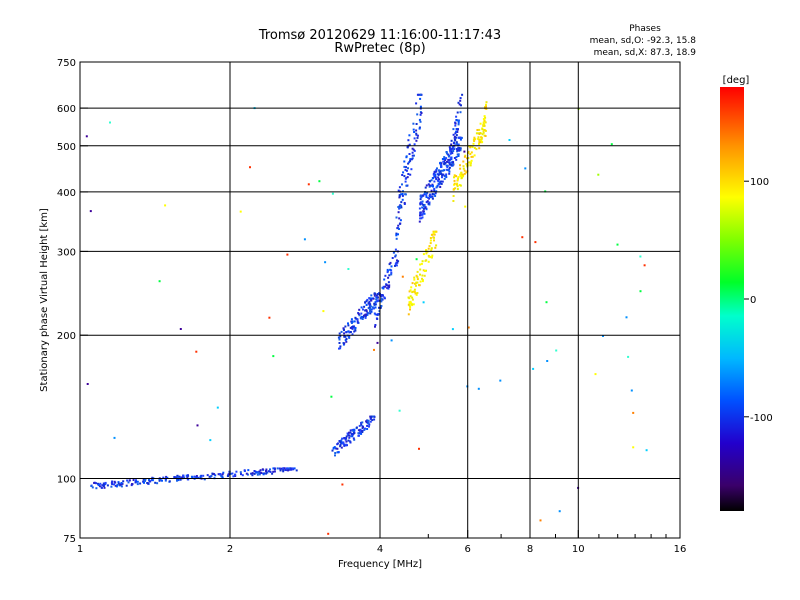 The image size is (800, 600). What do you see at coordinates (380, 549) in the screenshot?
I see `x-tick-label: 4` at bounding box center [380, 549].